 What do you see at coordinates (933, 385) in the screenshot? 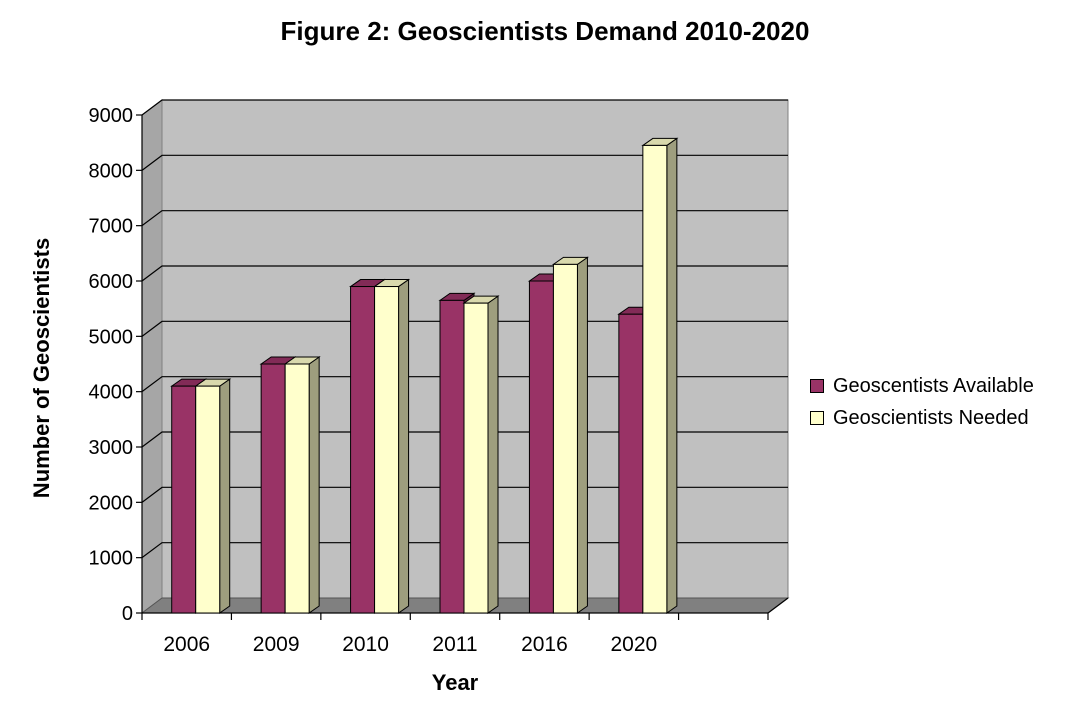
I see `legend-label-available: Geoscentists Available` at bounding box center [933, 385].